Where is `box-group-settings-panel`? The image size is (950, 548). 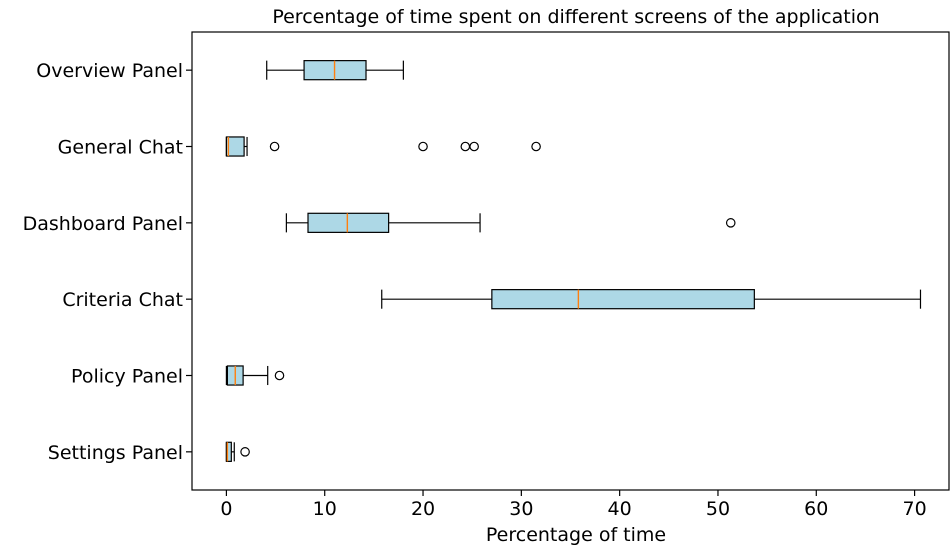
box-group-settings-panel is located at coordinates (237, 451).